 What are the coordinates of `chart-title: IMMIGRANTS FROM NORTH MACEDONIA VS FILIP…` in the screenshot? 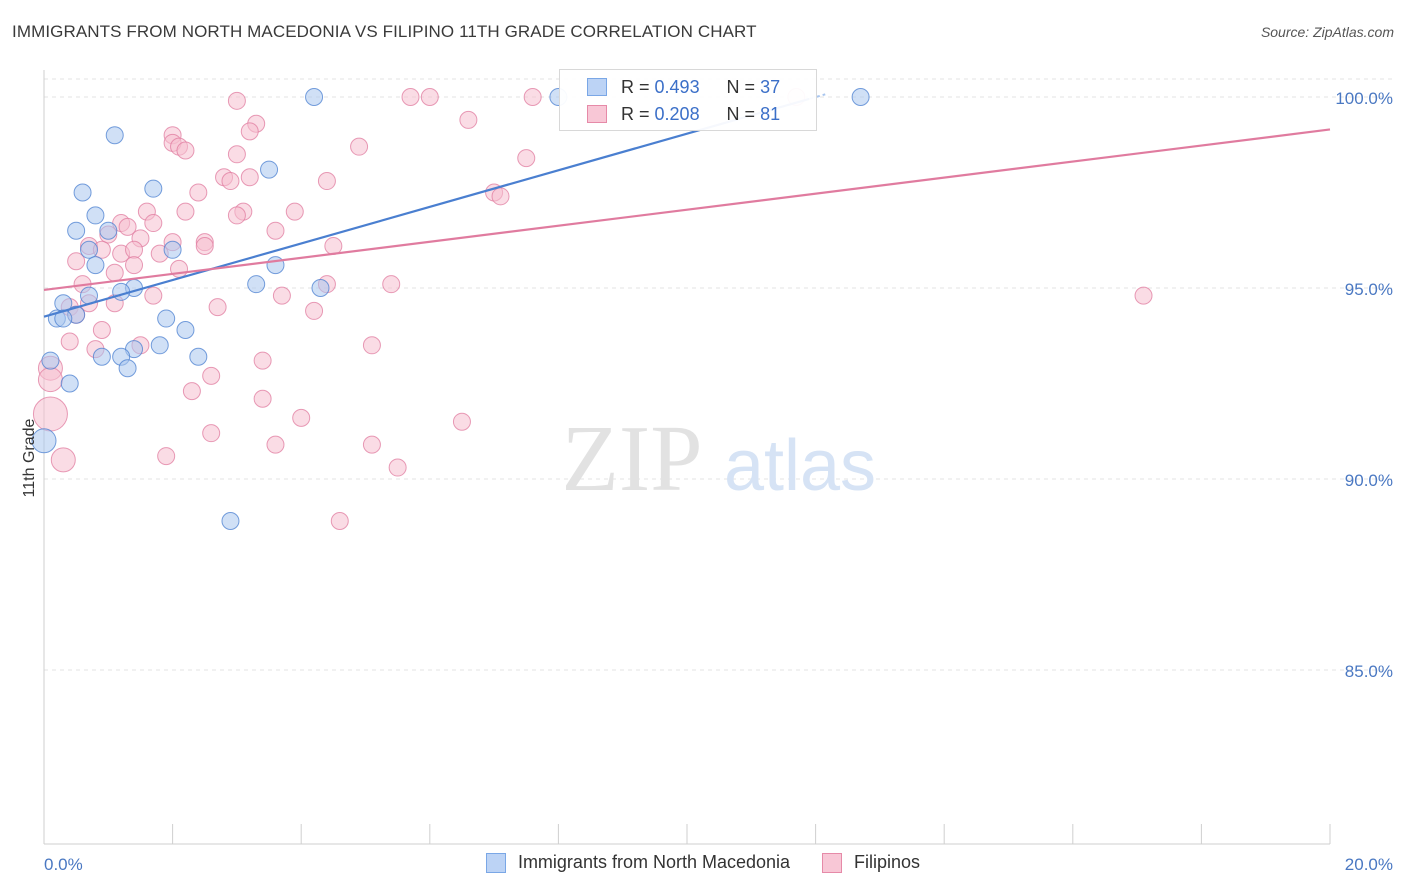 It's located at (384, 31).